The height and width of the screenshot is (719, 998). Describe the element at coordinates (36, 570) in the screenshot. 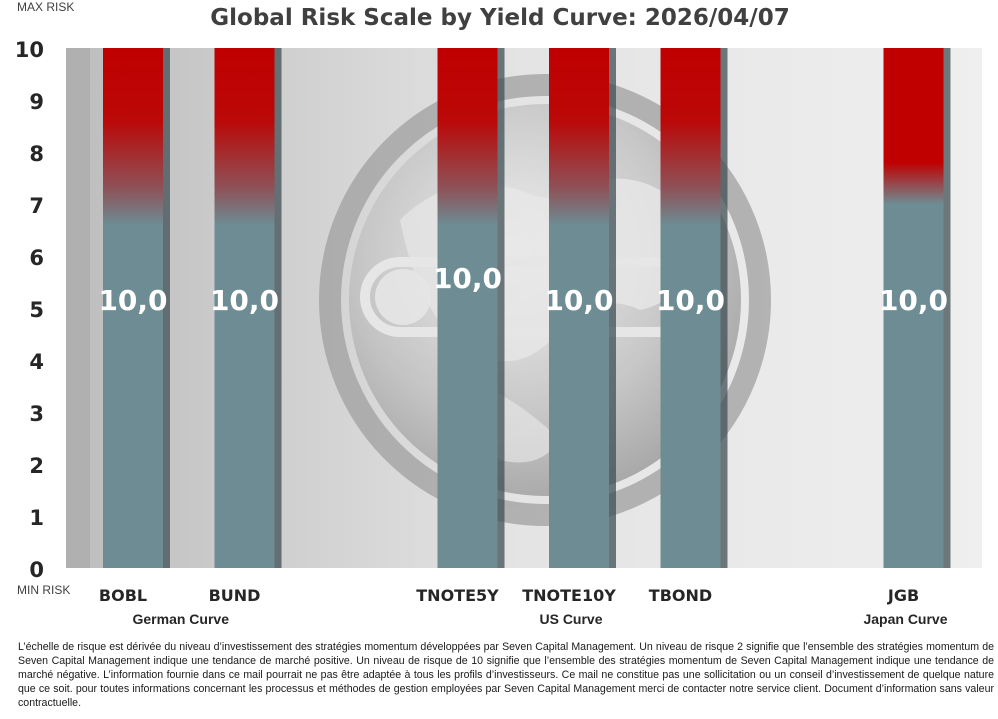

I see `y-tick-label-0: 0` at that location.